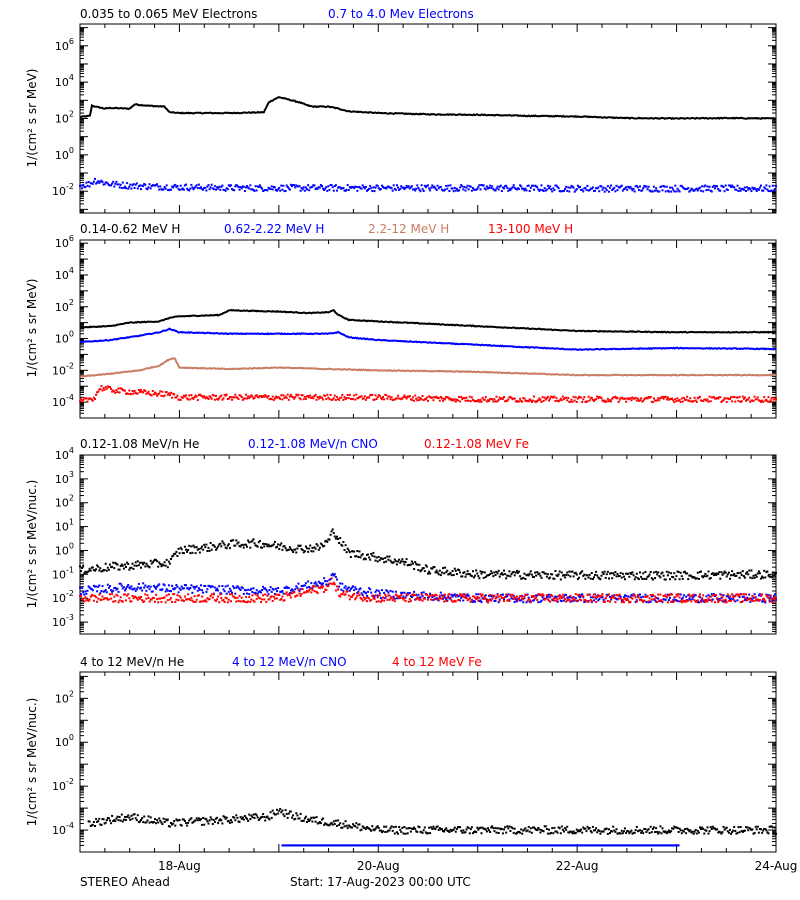  Describe the element at coordinates (63, 829) in the screenshot. I see `y-tick-label: 10⁻⁴` at that location.